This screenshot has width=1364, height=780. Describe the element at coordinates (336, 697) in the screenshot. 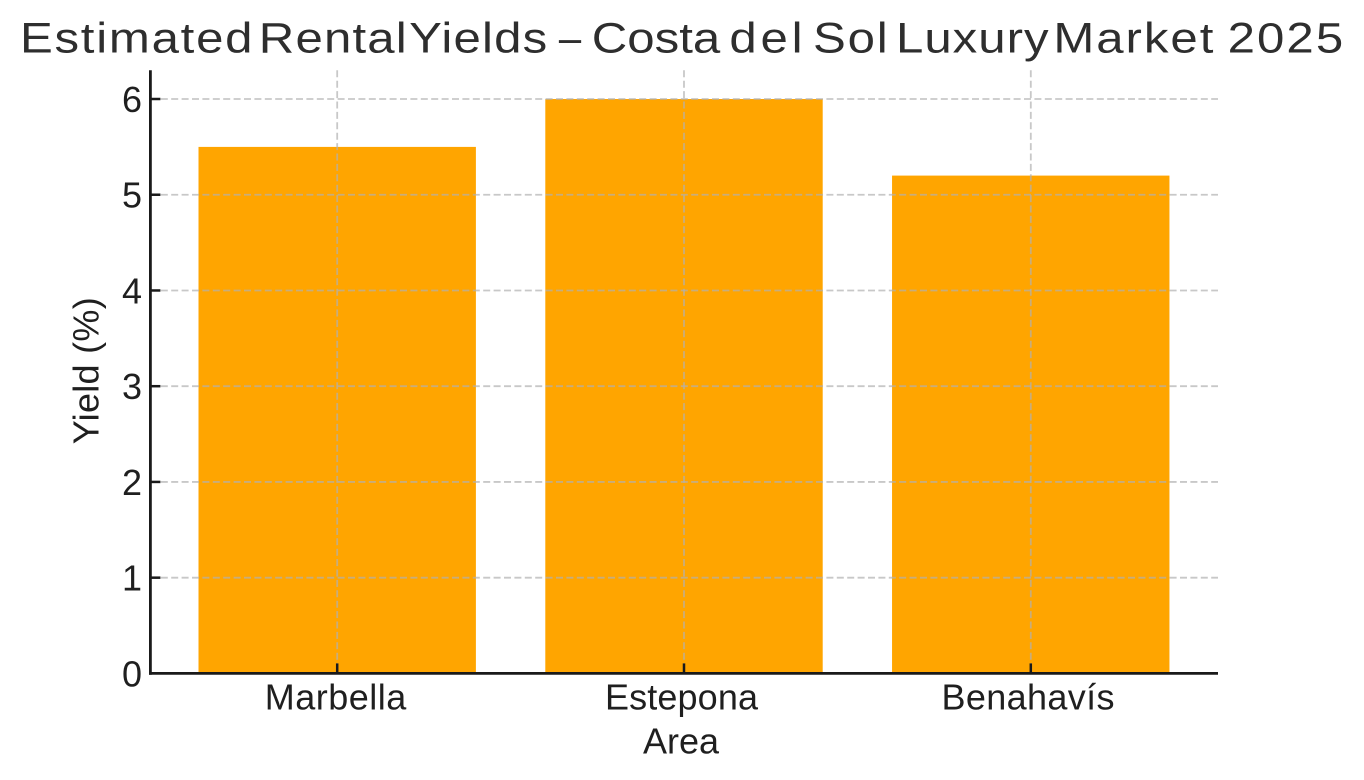

I see `svg-text: Marbella` at that location.